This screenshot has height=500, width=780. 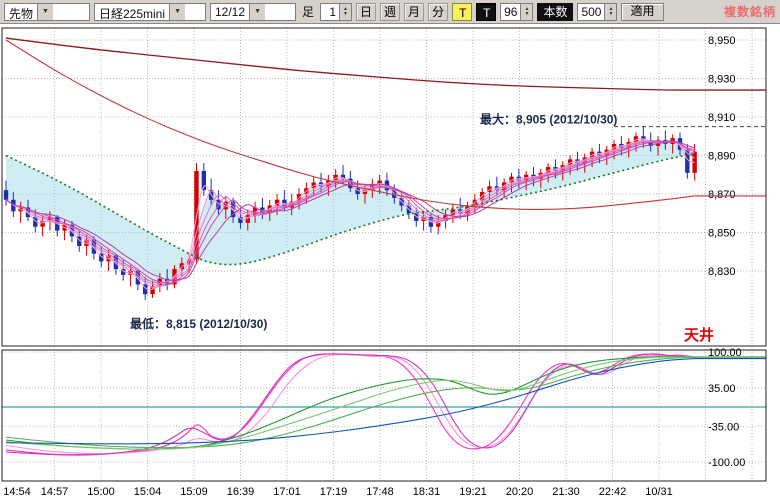 I want to click on bars-stepper-value: 96, so click(x=511, y=11).